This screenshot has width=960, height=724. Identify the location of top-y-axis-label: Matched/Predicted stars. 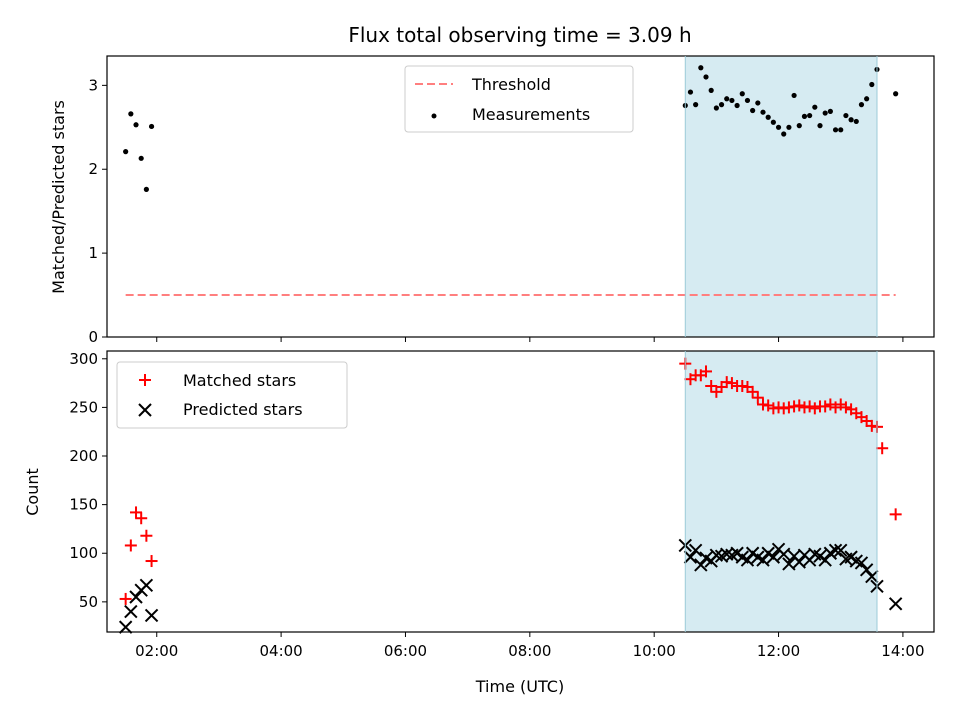
(58, 197).